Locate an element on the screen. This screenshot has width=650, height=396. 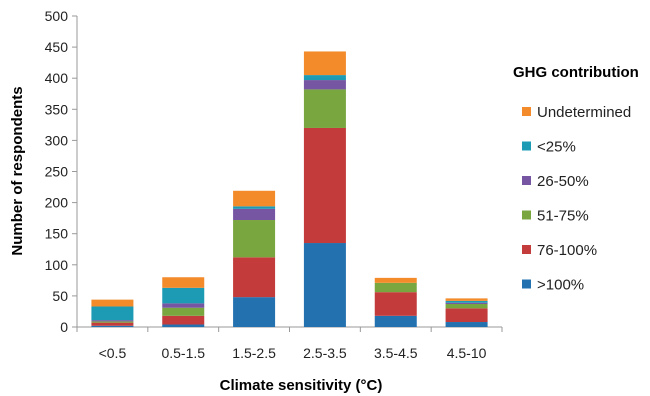
legend-label: 51-75% is located at coordinates (563, 216).